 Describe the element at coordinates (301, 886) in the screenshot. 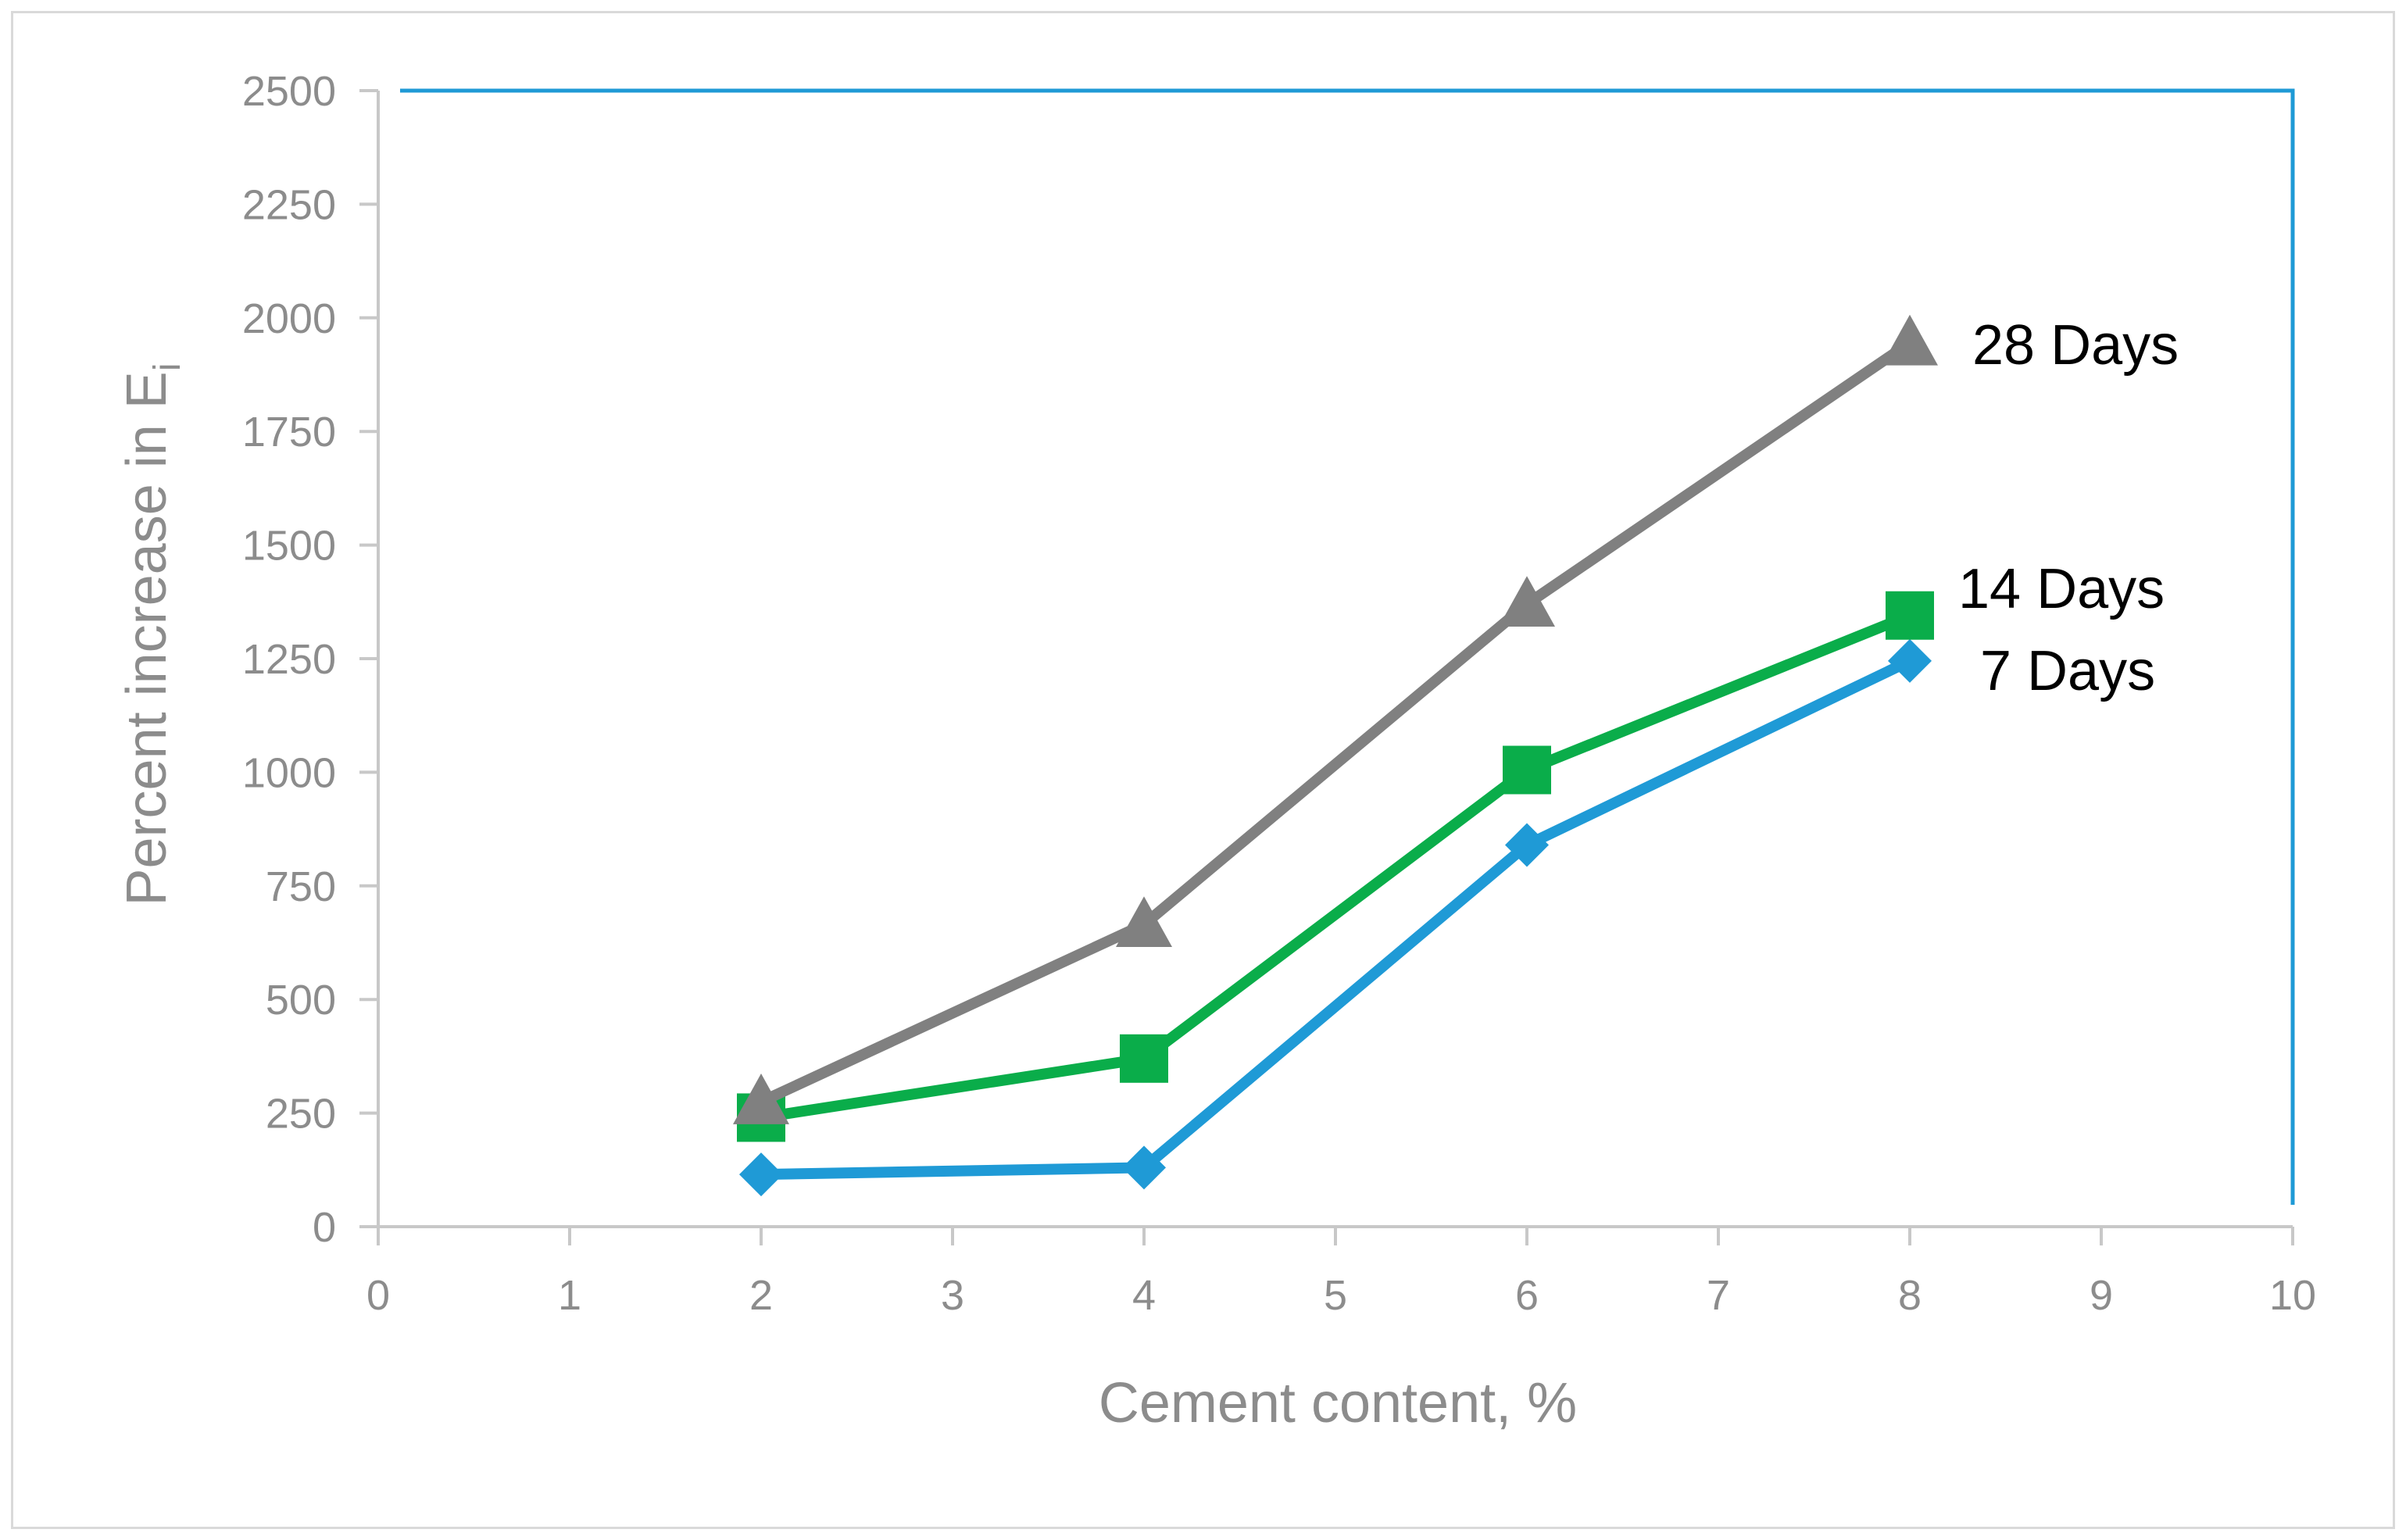

I see `y-tick-label: 750` at that location.